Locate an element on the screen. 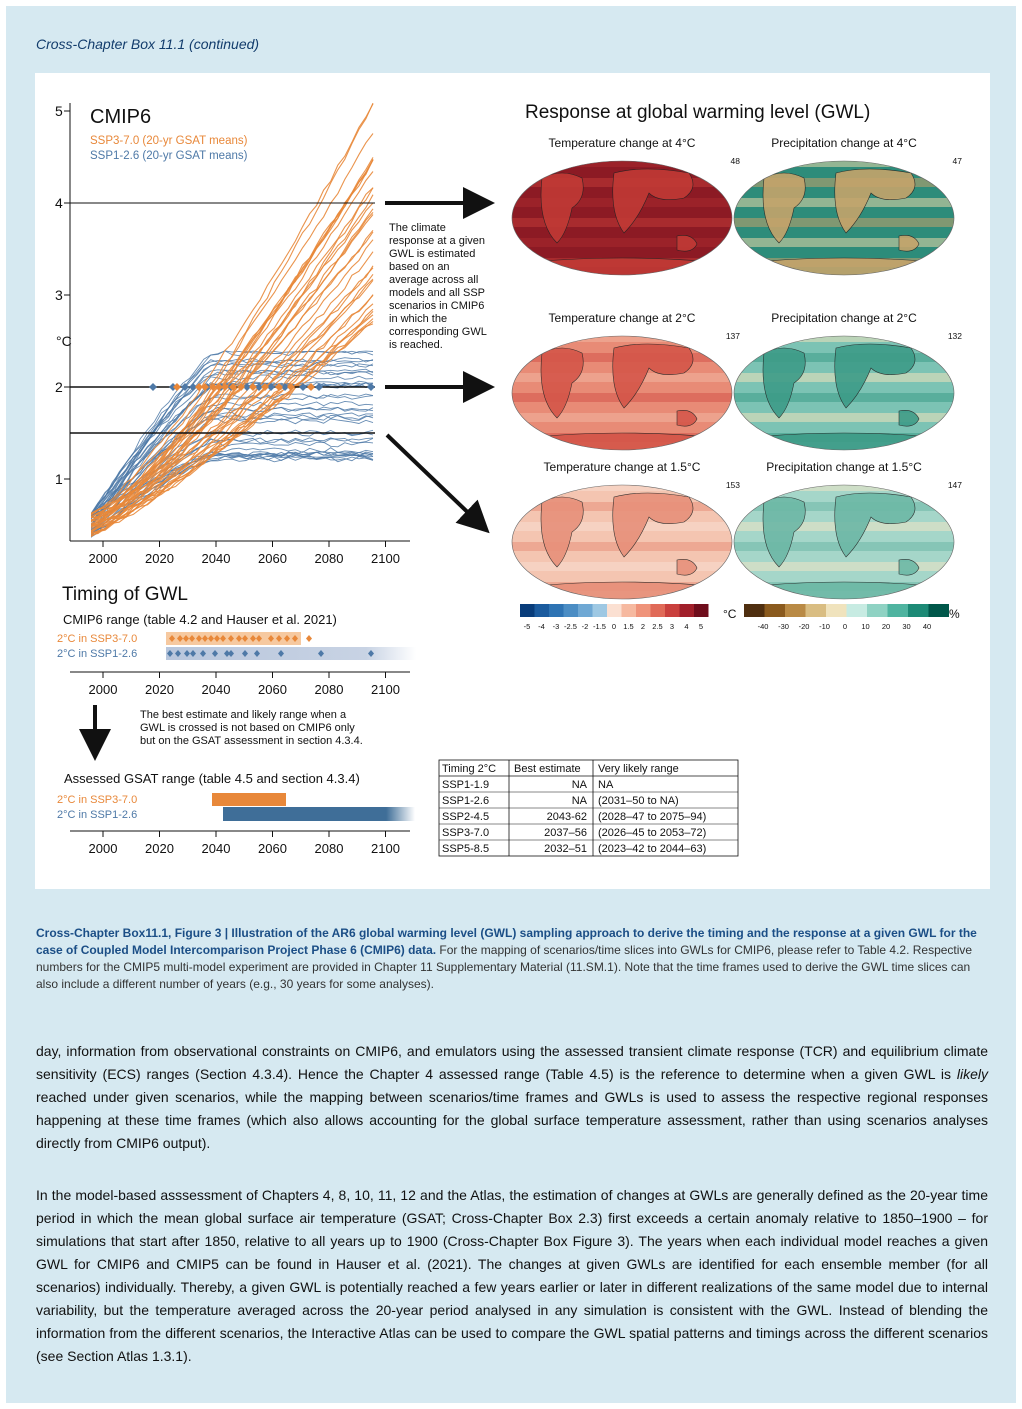  model-count: 132 is located at coordinates (955, 336).